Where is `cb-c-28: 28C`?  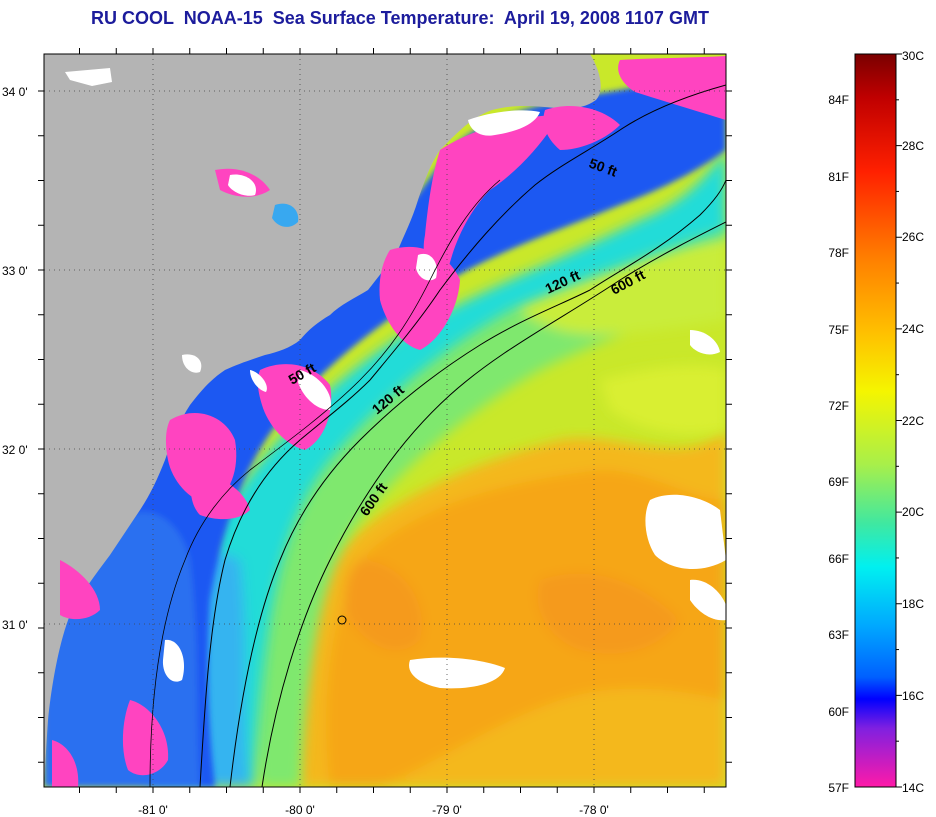 cb-c-28: 28C is located at coordinates (913, 146).